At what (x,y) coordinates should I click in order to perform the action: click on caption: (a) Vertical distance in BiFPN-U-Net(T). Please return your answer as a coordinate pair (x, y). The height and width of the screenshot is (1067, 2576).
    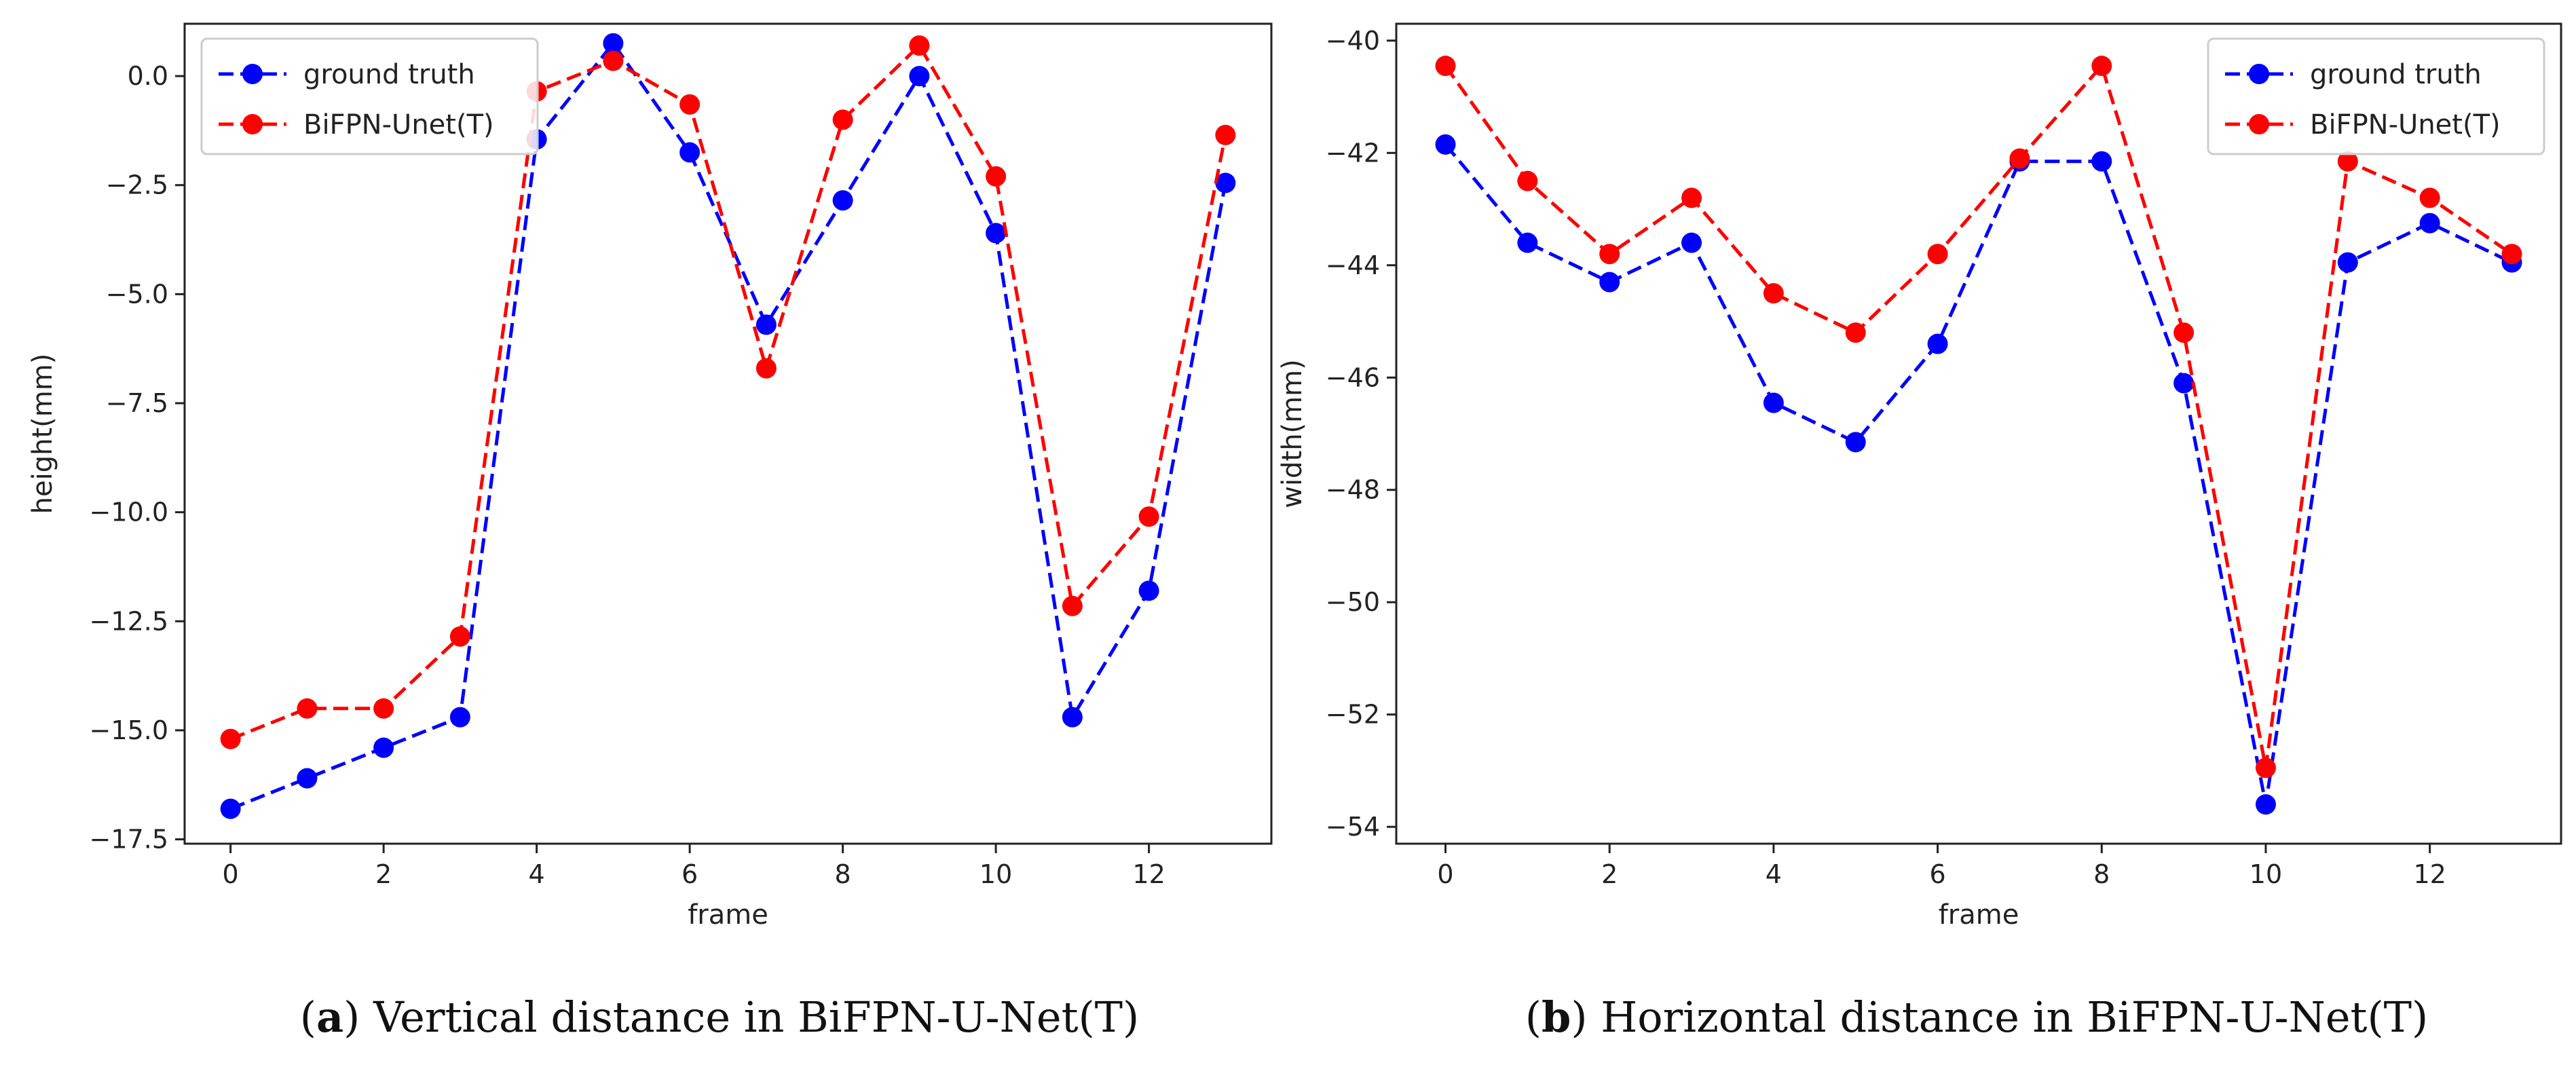
    Looking at the image, I should click on (720, 1017).